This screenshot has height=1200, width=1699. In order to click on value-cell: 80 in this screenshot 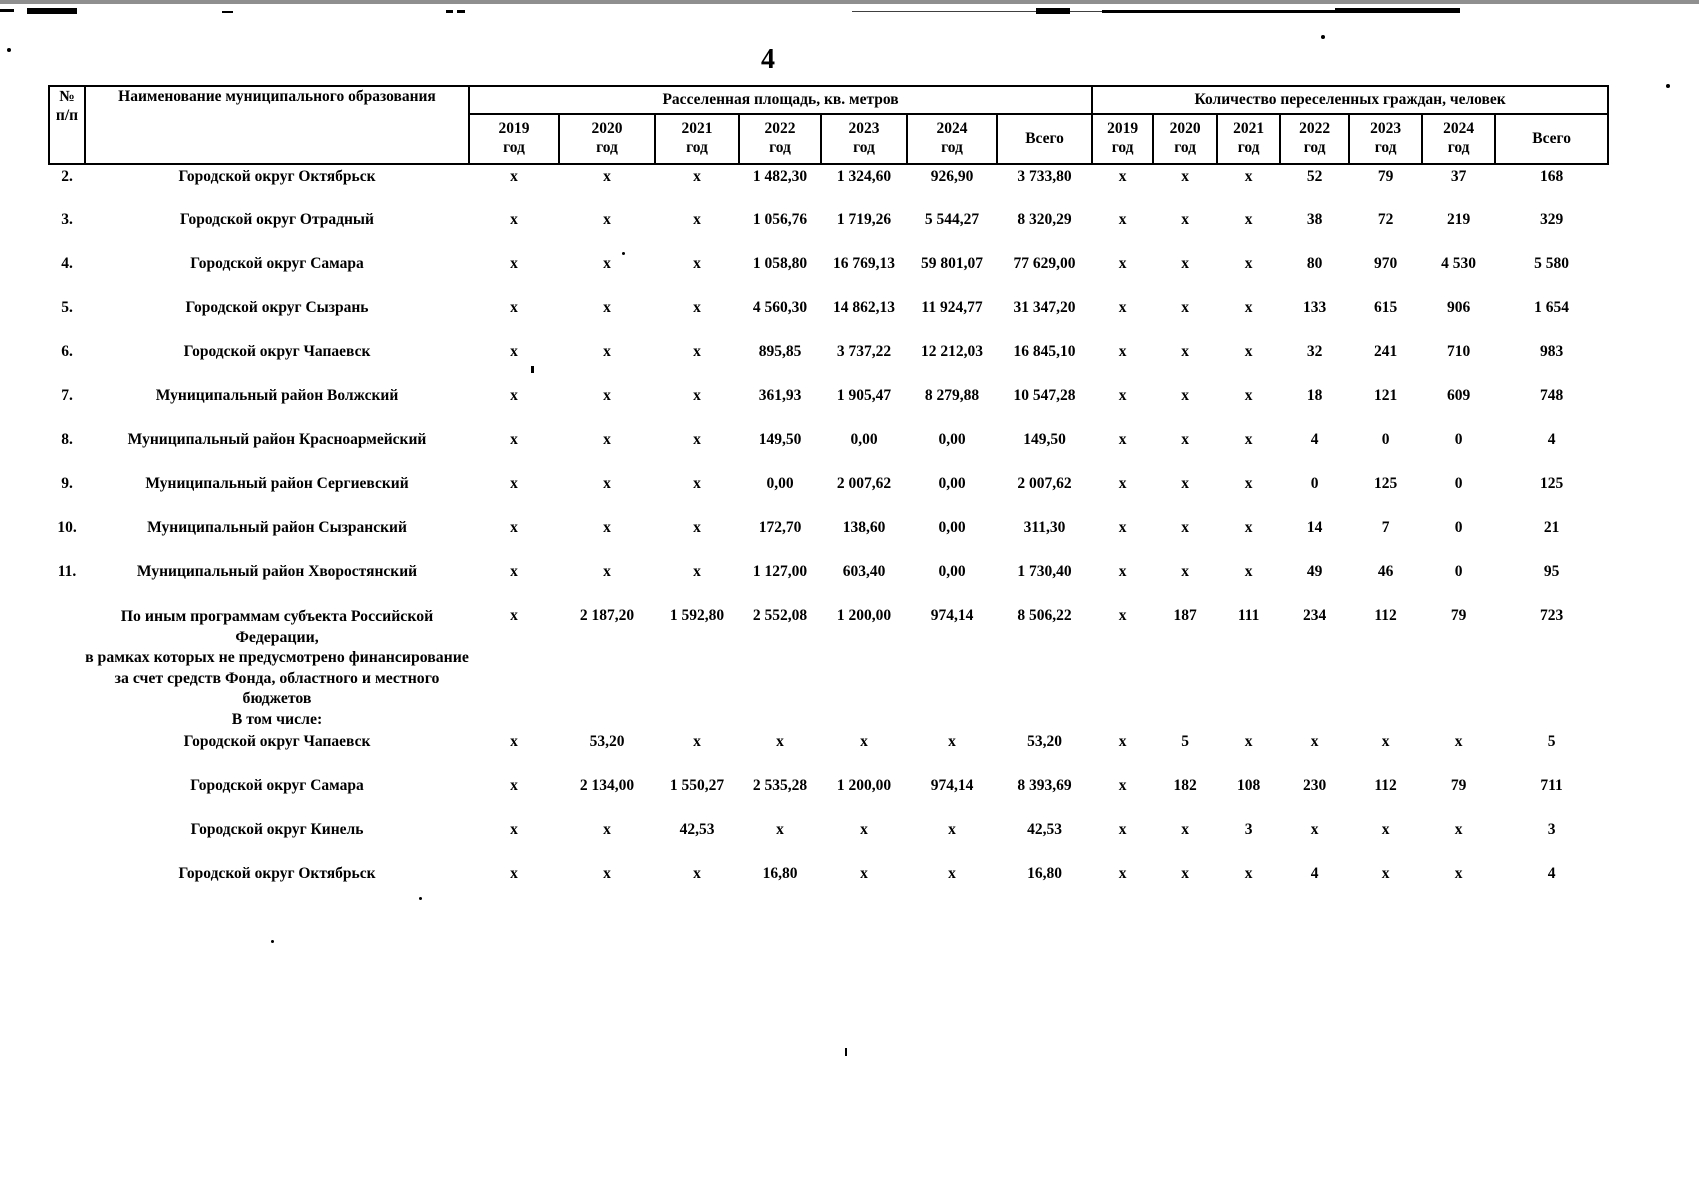, I will do `click(1314, 263)`.